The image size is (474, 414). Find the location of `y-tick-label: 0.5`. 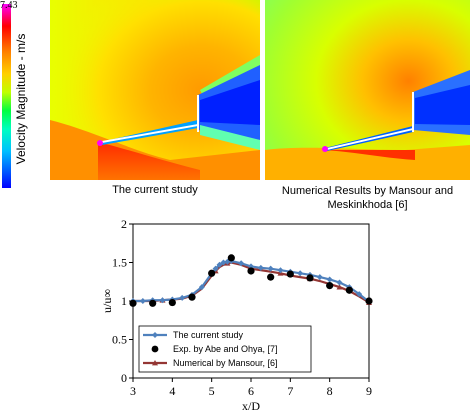

y-tick-label: 0.5 is located at coordinates (119, 340).